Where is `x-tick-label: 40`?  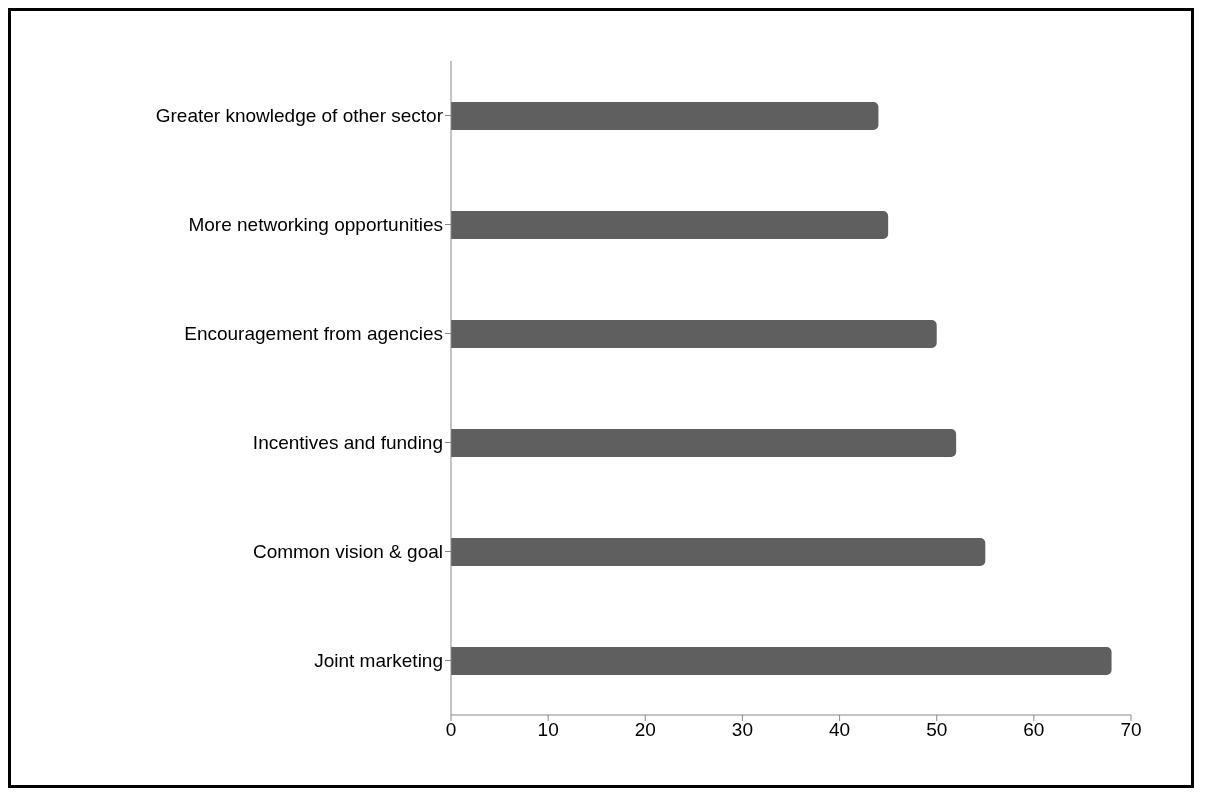 x-tick-label: 40 is located at coordinates (840, 730).